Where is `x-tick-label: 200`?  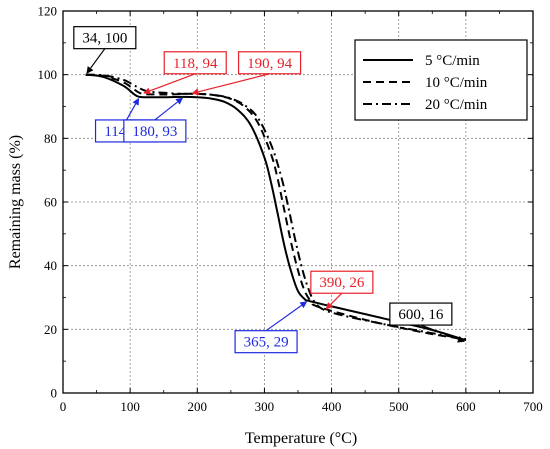
x-tick-label: 200 is located at coordinates (198, 406).